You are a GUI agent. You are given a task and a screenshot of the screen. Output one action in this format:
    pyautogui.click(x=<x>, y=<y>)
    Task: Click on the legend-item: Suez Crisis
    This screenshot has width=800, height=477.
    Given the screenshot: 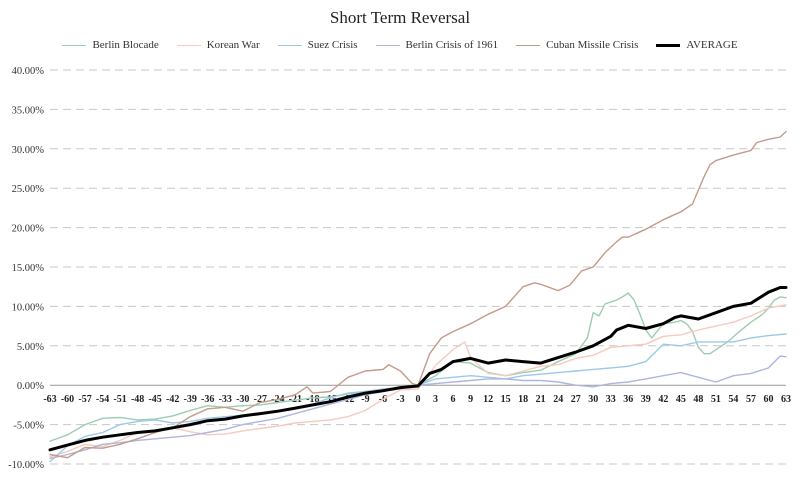 What is the action you would take?
    pyautogui.click(x=317, y=45)
    